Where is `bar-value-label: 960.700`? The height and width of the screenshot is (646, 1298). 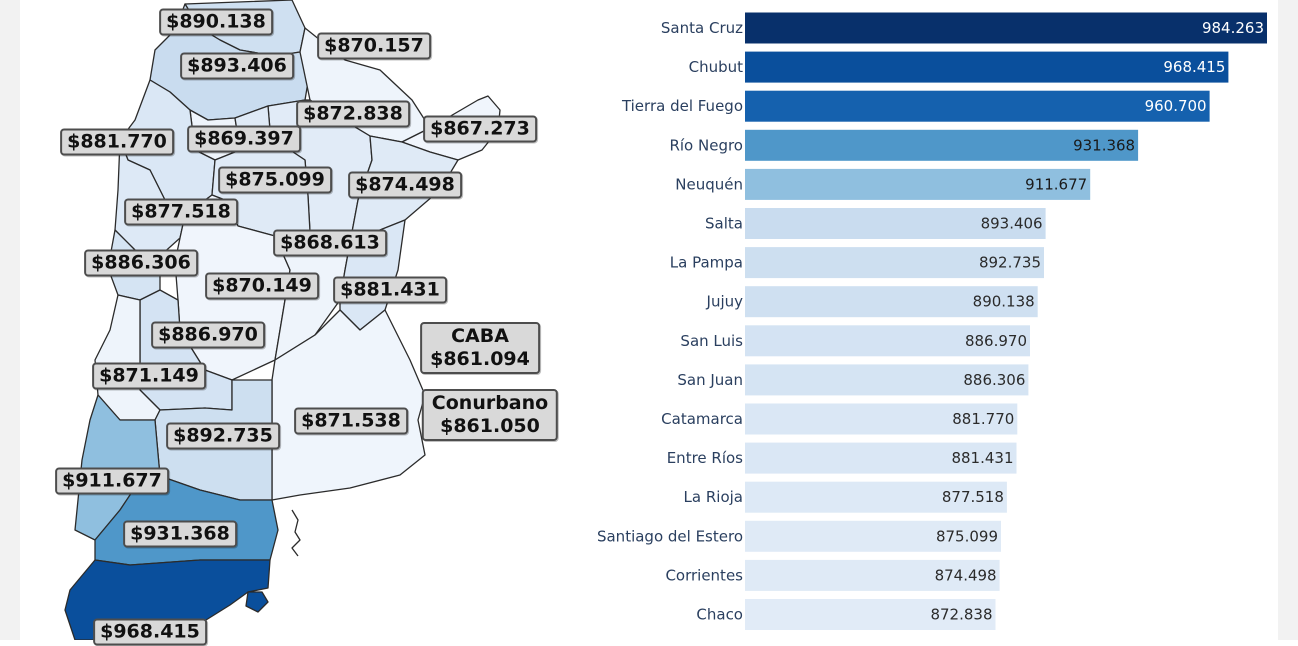
bar-value-label: 960.700 is located at coordinates (1176, 106).